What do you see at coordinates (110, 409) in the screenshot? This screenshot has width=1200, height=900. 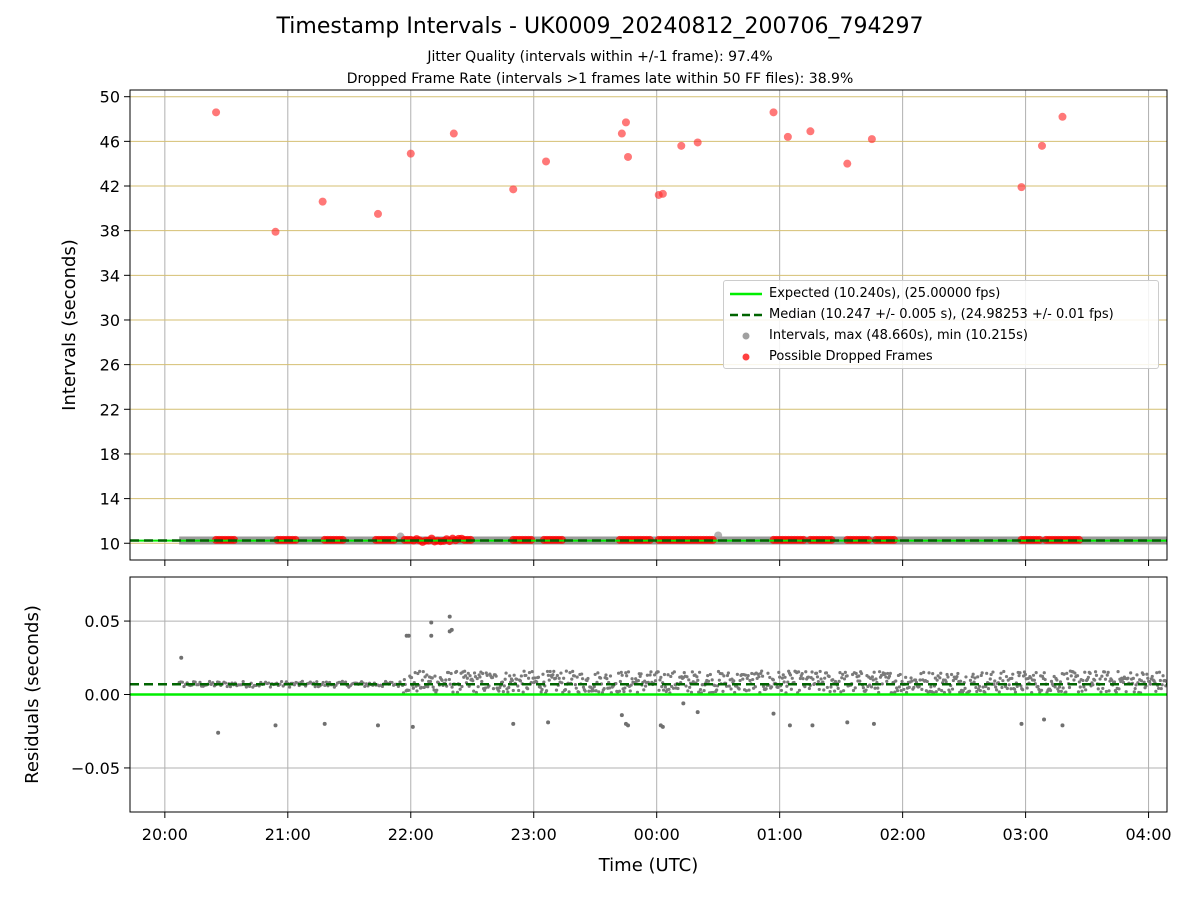 I see `top-y-tick-label: 22` at bounding box center [110, 409].